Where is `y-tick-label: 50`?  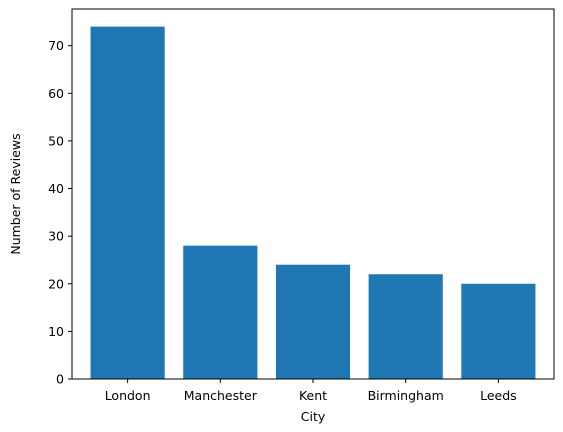
y-tick-label: 50 is located at coordinates (56, 140).